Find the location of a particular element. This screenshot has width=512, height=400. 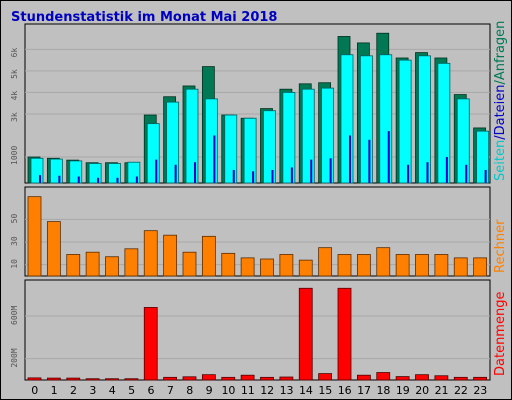

x-tick-label: 9 is located at coordinates (209, 390).